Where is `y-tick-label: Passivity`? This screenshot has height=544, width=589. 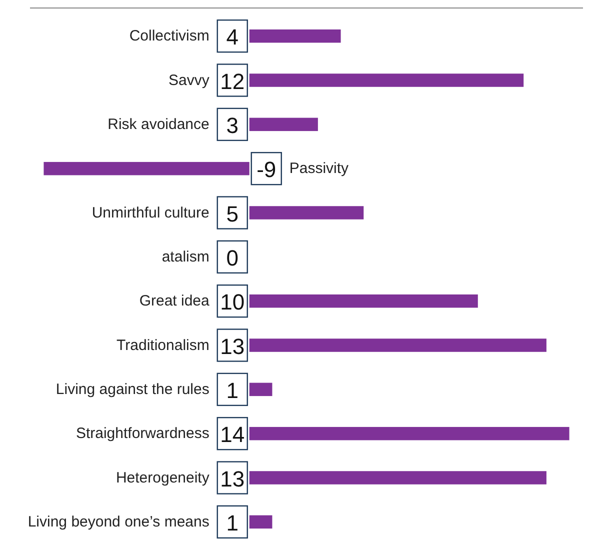 y-tick-label: Passivity is located at coordinates (319, 169).